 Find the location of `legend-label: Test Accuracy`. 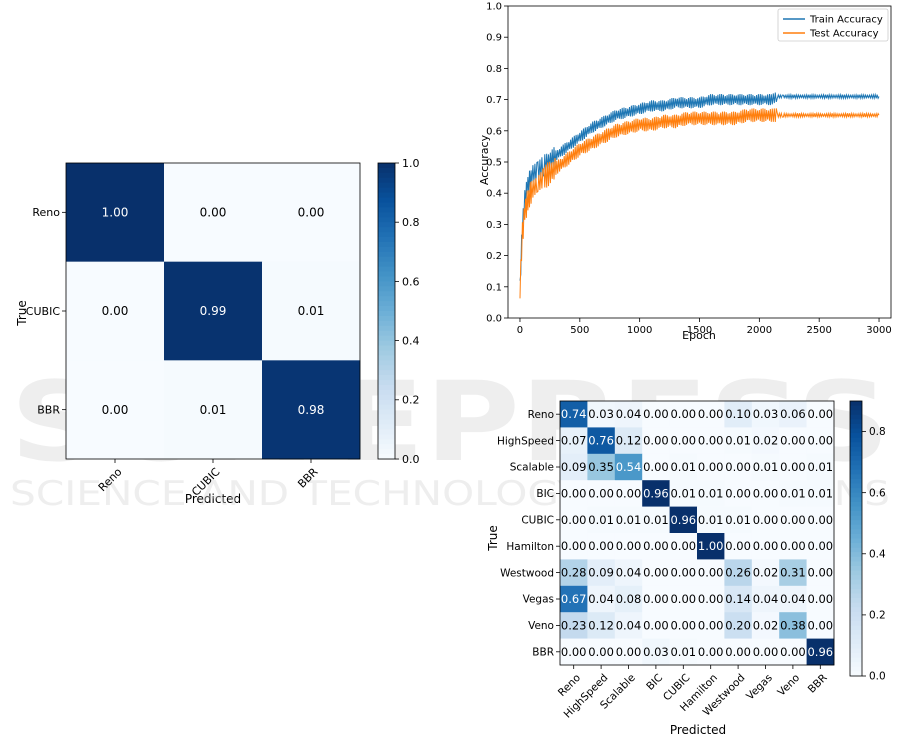

legend-label: Test Accuracy is located at coordinates (844, 34).